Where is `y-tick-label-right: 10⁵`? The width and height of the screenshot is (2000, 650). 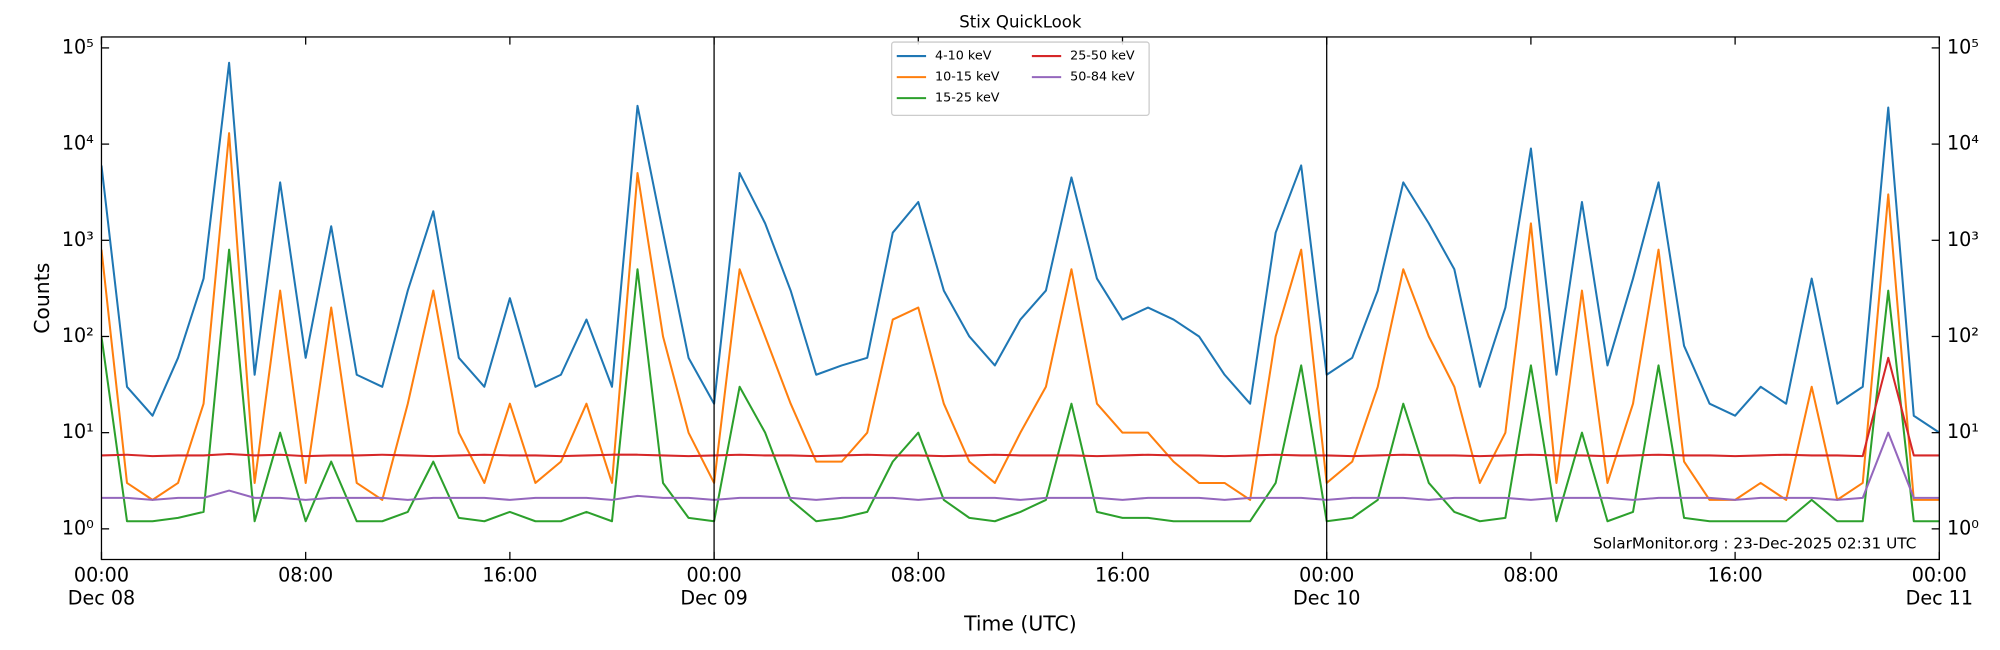 y-tick-label-right: 10⁵ is located at coordinates (1963, 46).